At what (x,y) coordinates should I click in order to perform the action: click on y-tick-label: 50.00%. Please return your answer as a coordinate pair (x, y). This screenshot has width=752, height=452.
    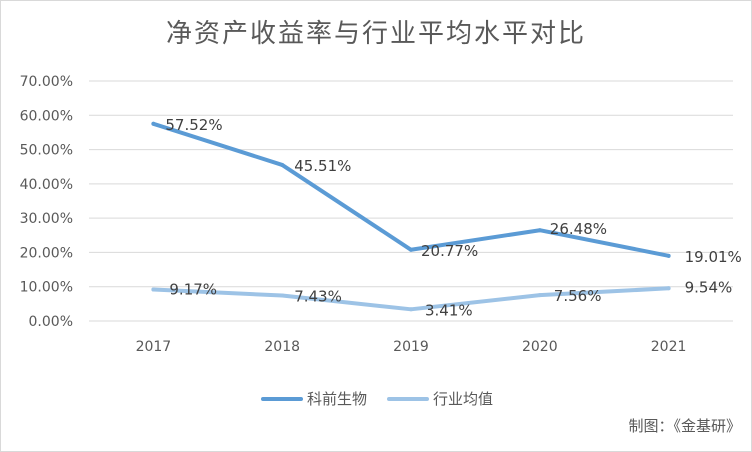
    Looking at the image, I should click on (46, 151).